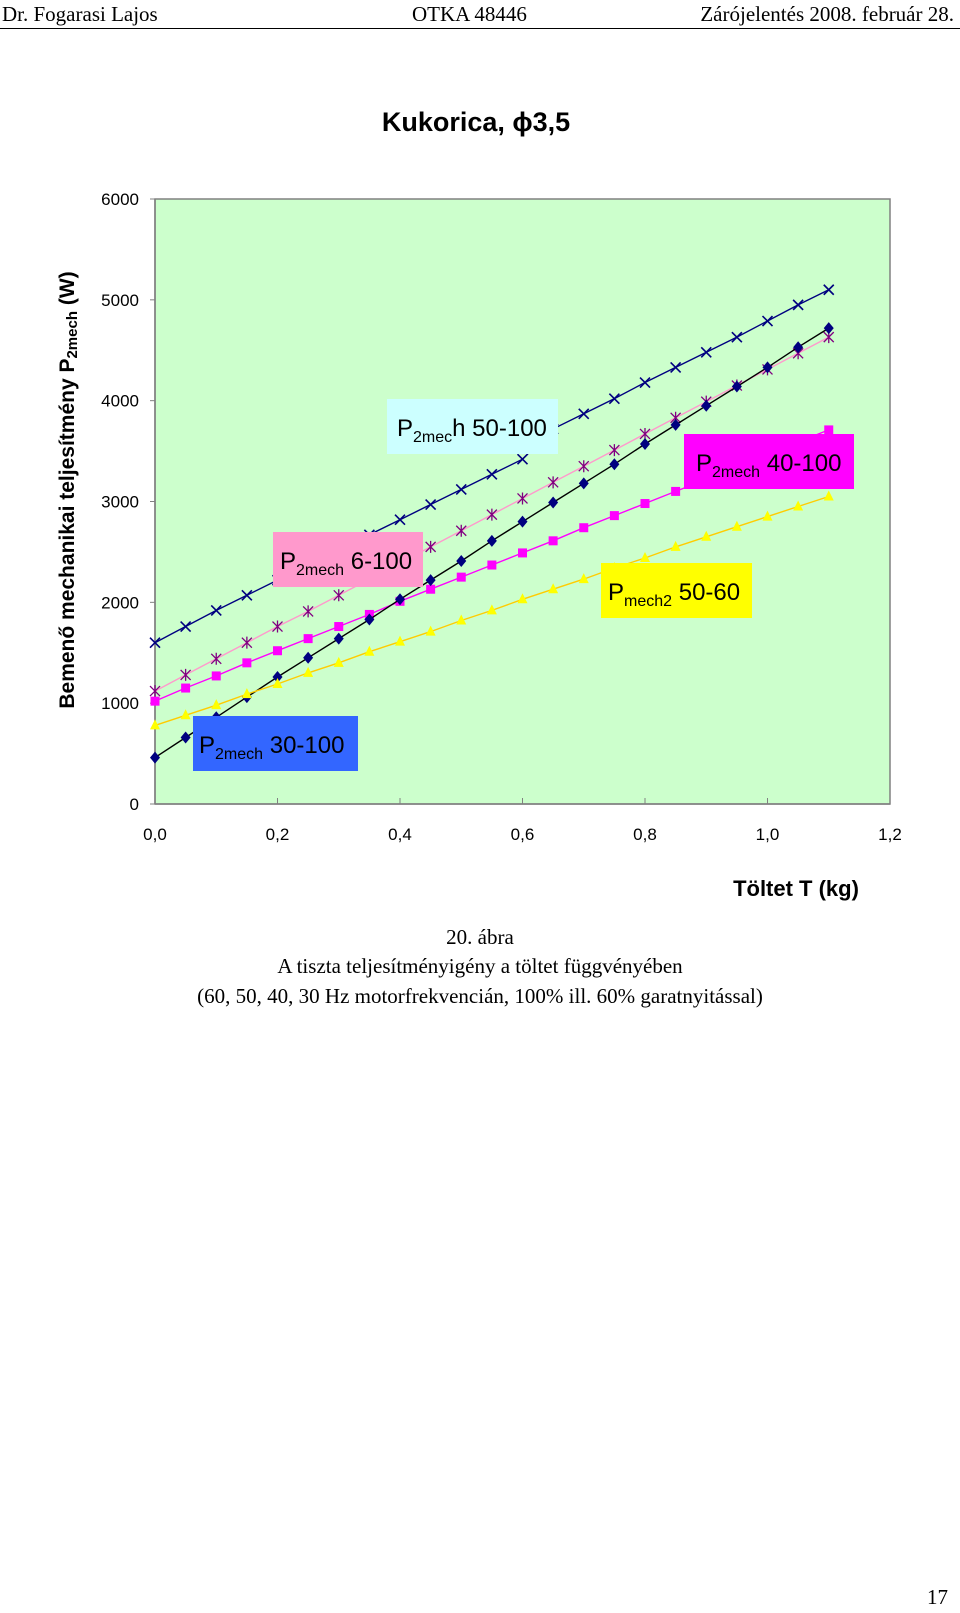  Describe the element at coordinates (937, 1597) in the screenshot. I see `page-number: 17` at that location.